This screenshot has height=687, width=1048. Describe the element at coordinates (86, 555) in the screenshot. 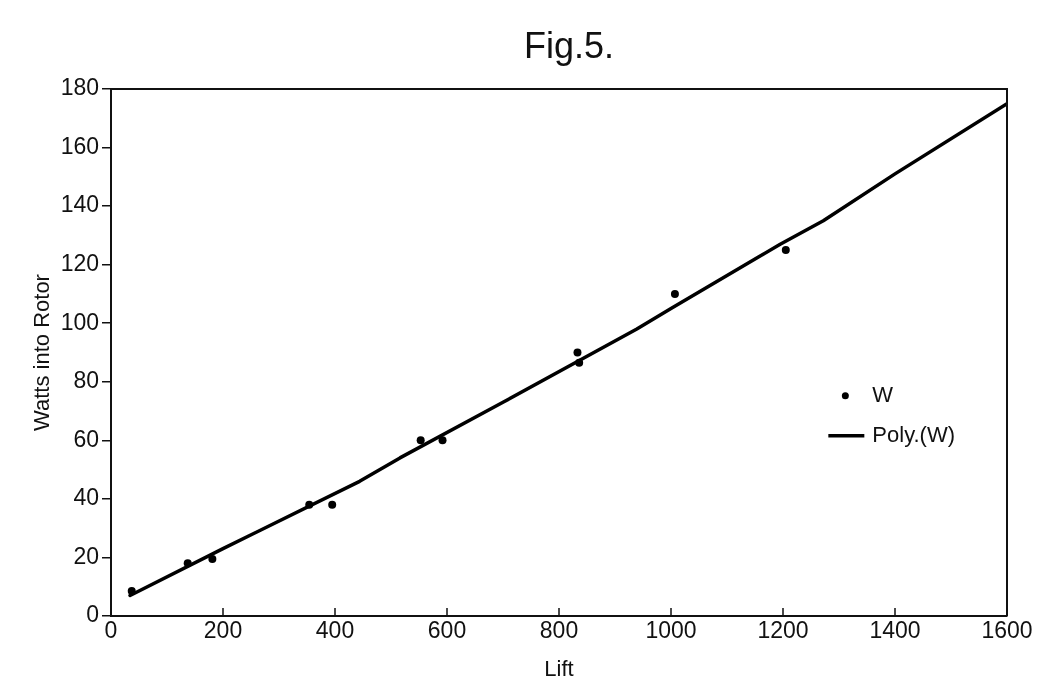

I see `y-tick-label: 20` at that location.